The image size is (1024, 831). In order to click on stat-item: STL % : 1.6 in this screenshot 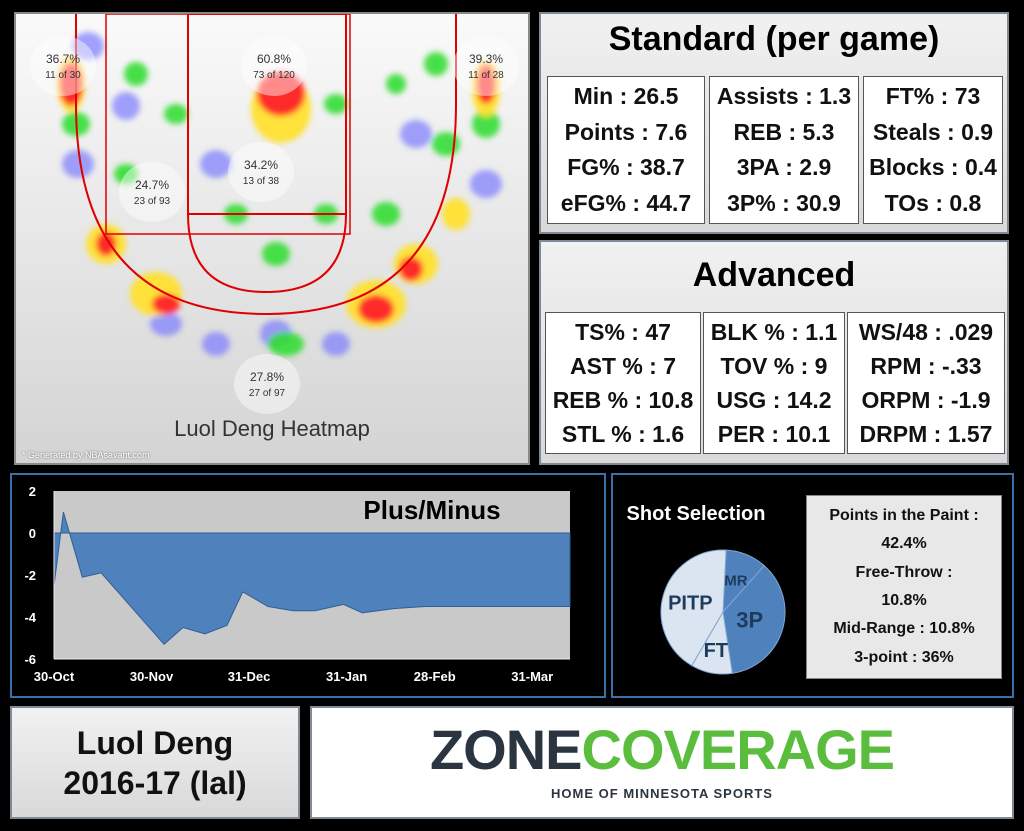, I will do `click(623, 433)`.